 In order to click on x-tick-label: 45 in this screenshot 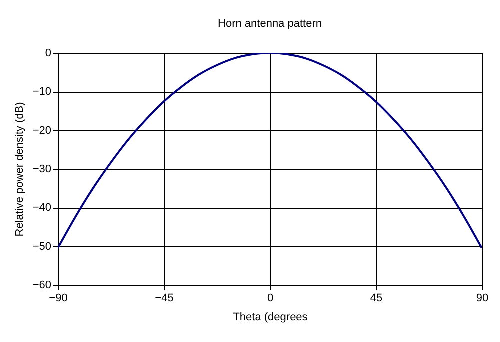, I will do `click(376, 298)`.